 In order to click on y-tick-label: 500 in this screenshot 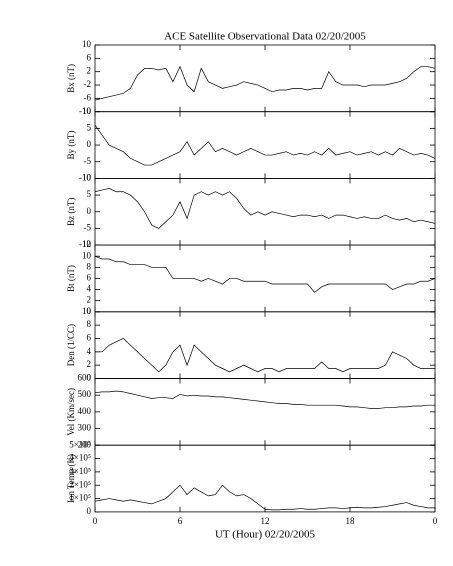, I will do `click(85, 394)`.